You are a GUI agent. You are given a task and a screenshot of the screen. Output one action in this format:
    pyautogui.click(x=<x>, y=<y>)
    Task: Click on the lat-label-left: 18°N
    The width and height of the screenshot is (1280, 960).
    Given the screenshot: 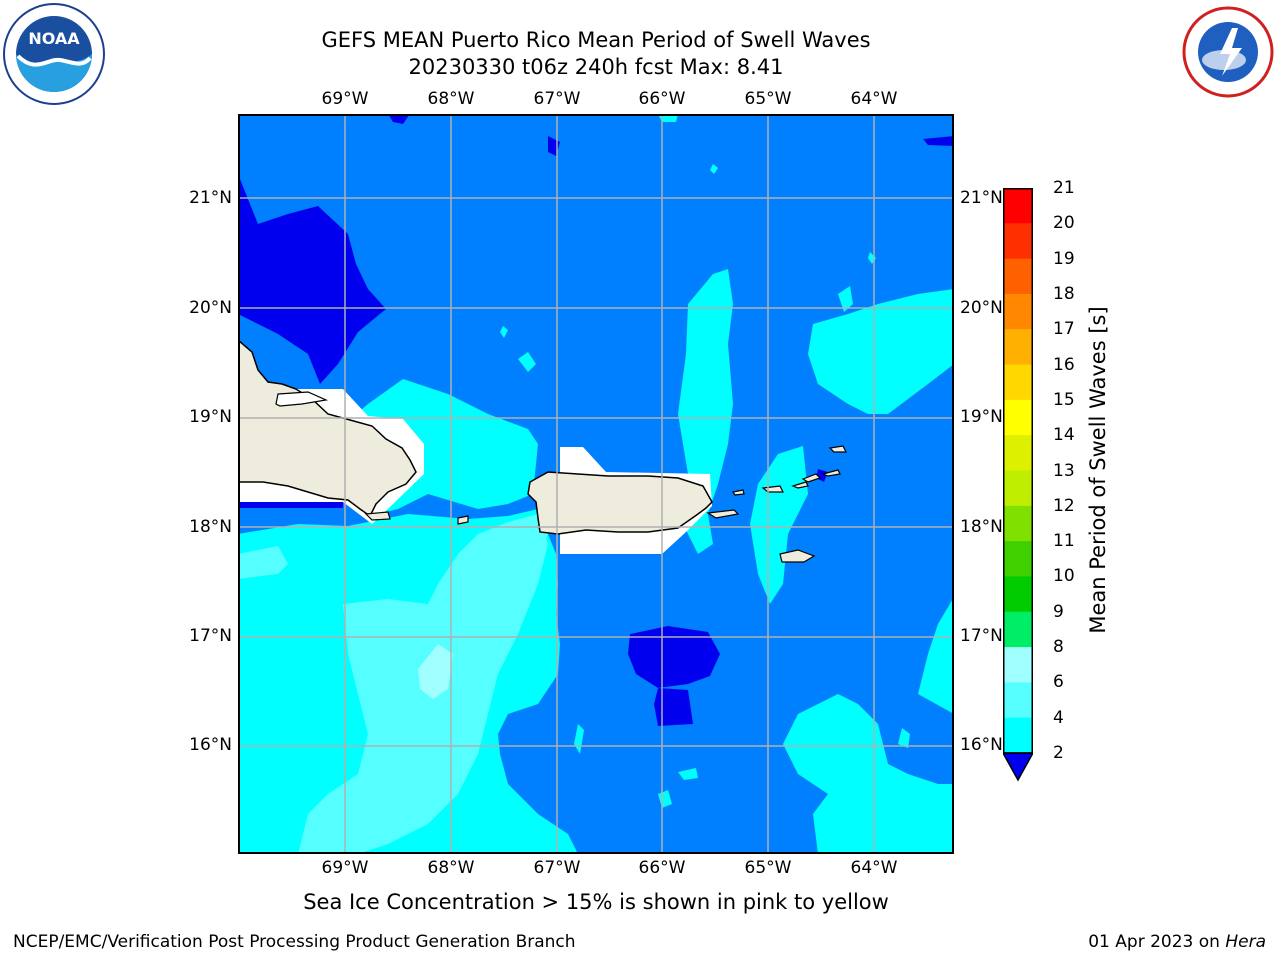 What is the action you would take?
    pyautogui.click(x=210, y=527)
    